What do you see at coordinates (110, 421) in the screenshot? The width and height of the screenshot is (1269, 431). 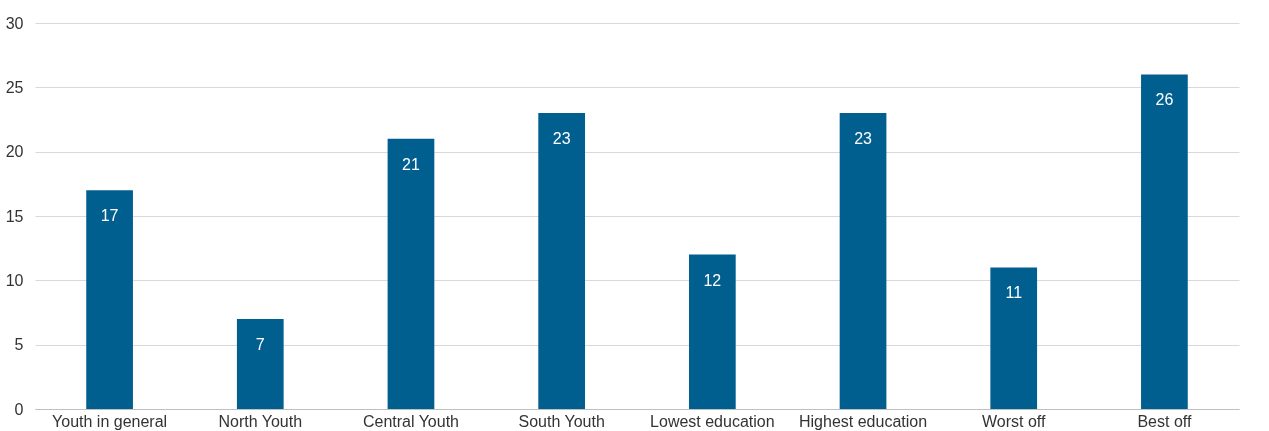 I see `x-tick-label: Youth in general` at bounding box center [110, 421].